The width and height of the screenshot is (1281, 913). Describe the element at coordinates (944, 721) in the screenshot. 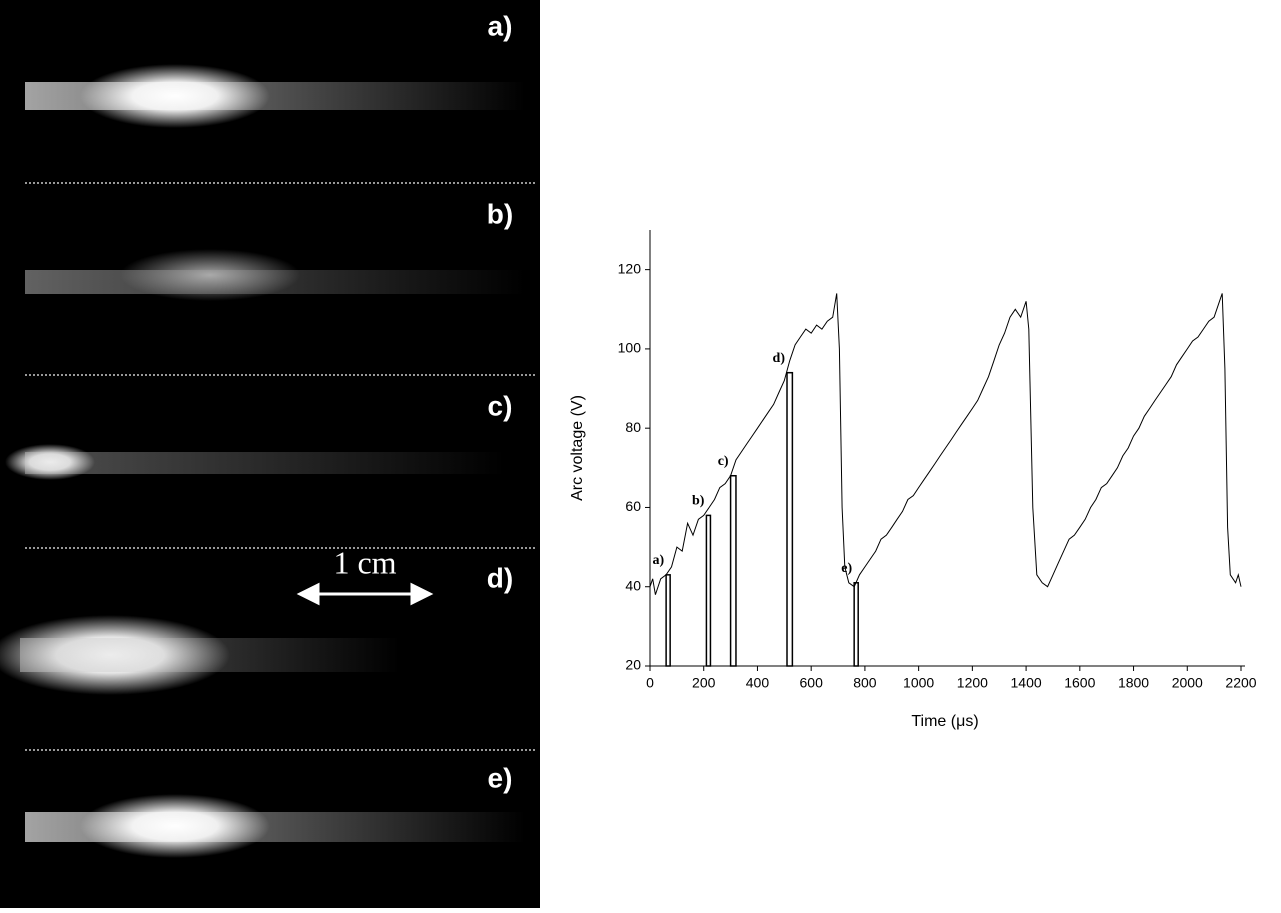

I see `x-axis-title: Time (μs)` at that location.